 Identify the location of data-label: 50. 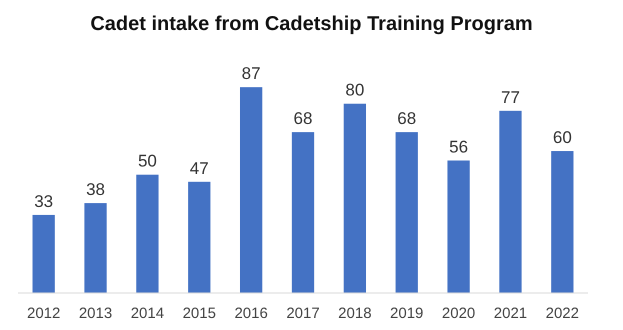
(147, 161).